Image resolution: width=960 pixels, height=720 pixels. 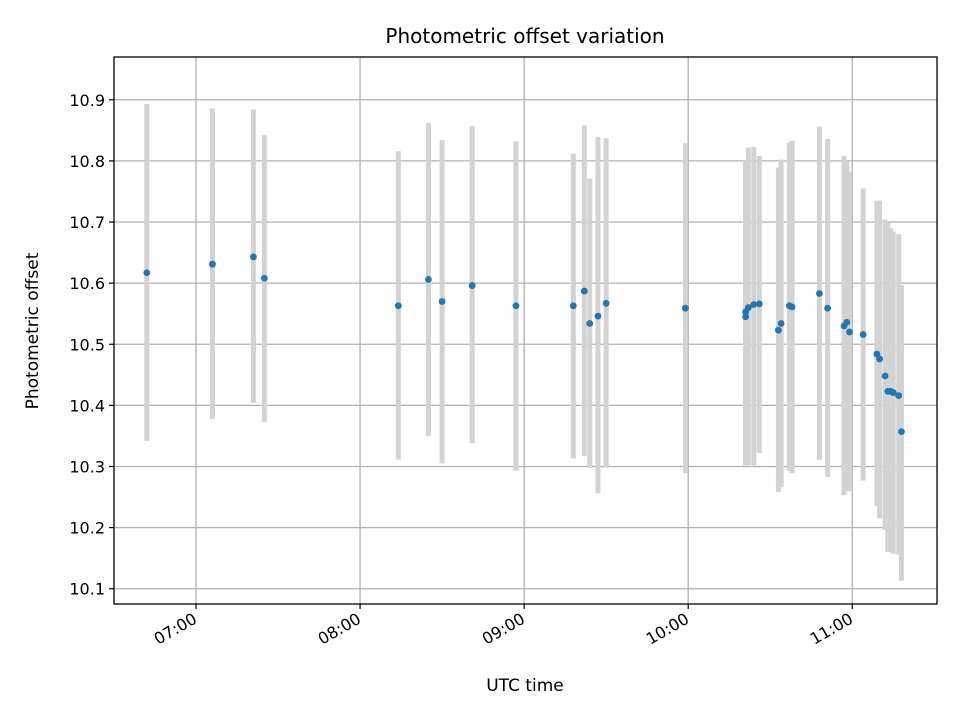 I want to click on x-tick-label: 11:00, so click(x=831, y=629).